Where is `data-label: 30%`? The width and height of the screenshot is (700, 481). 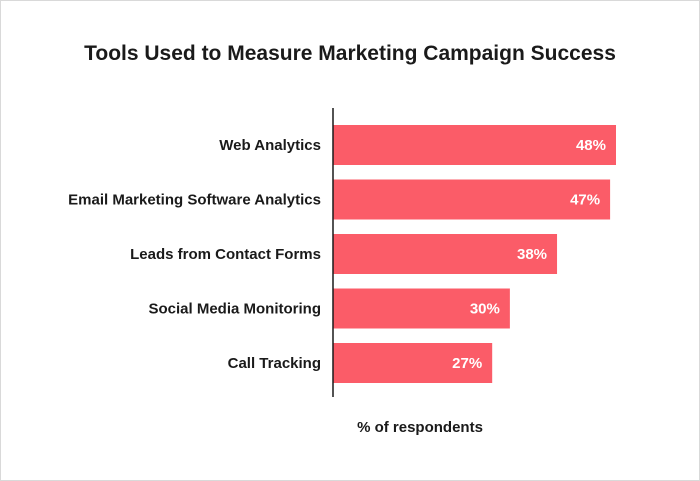
data-label: 30% is located at coordinates (485, 309).